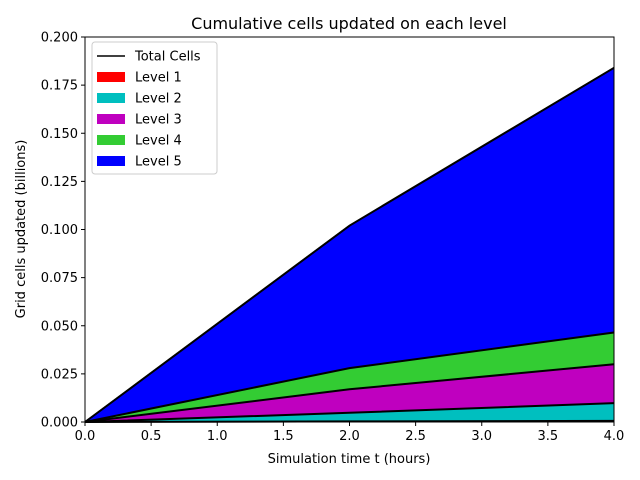 The width and height of the screenshot is (640, 480). Describe the element at coordinates (349, 459) in the screenshot. I see `x-axis-label: Simulation time t (hours)` at that location.